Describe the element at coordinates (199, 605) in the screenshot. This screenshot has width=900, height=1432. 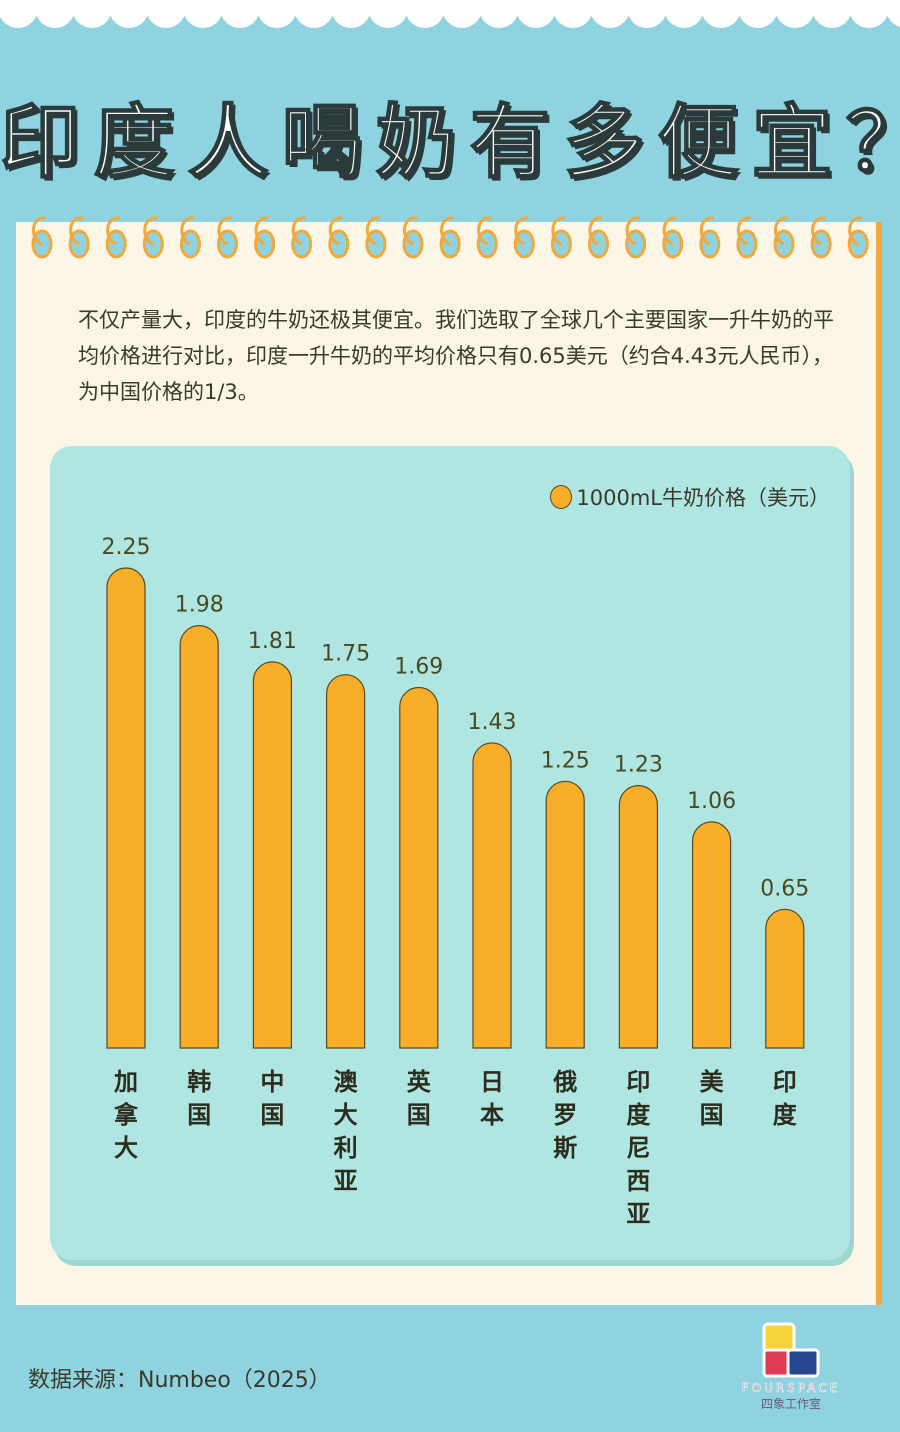
I see `data-label: 1.98` at that location.